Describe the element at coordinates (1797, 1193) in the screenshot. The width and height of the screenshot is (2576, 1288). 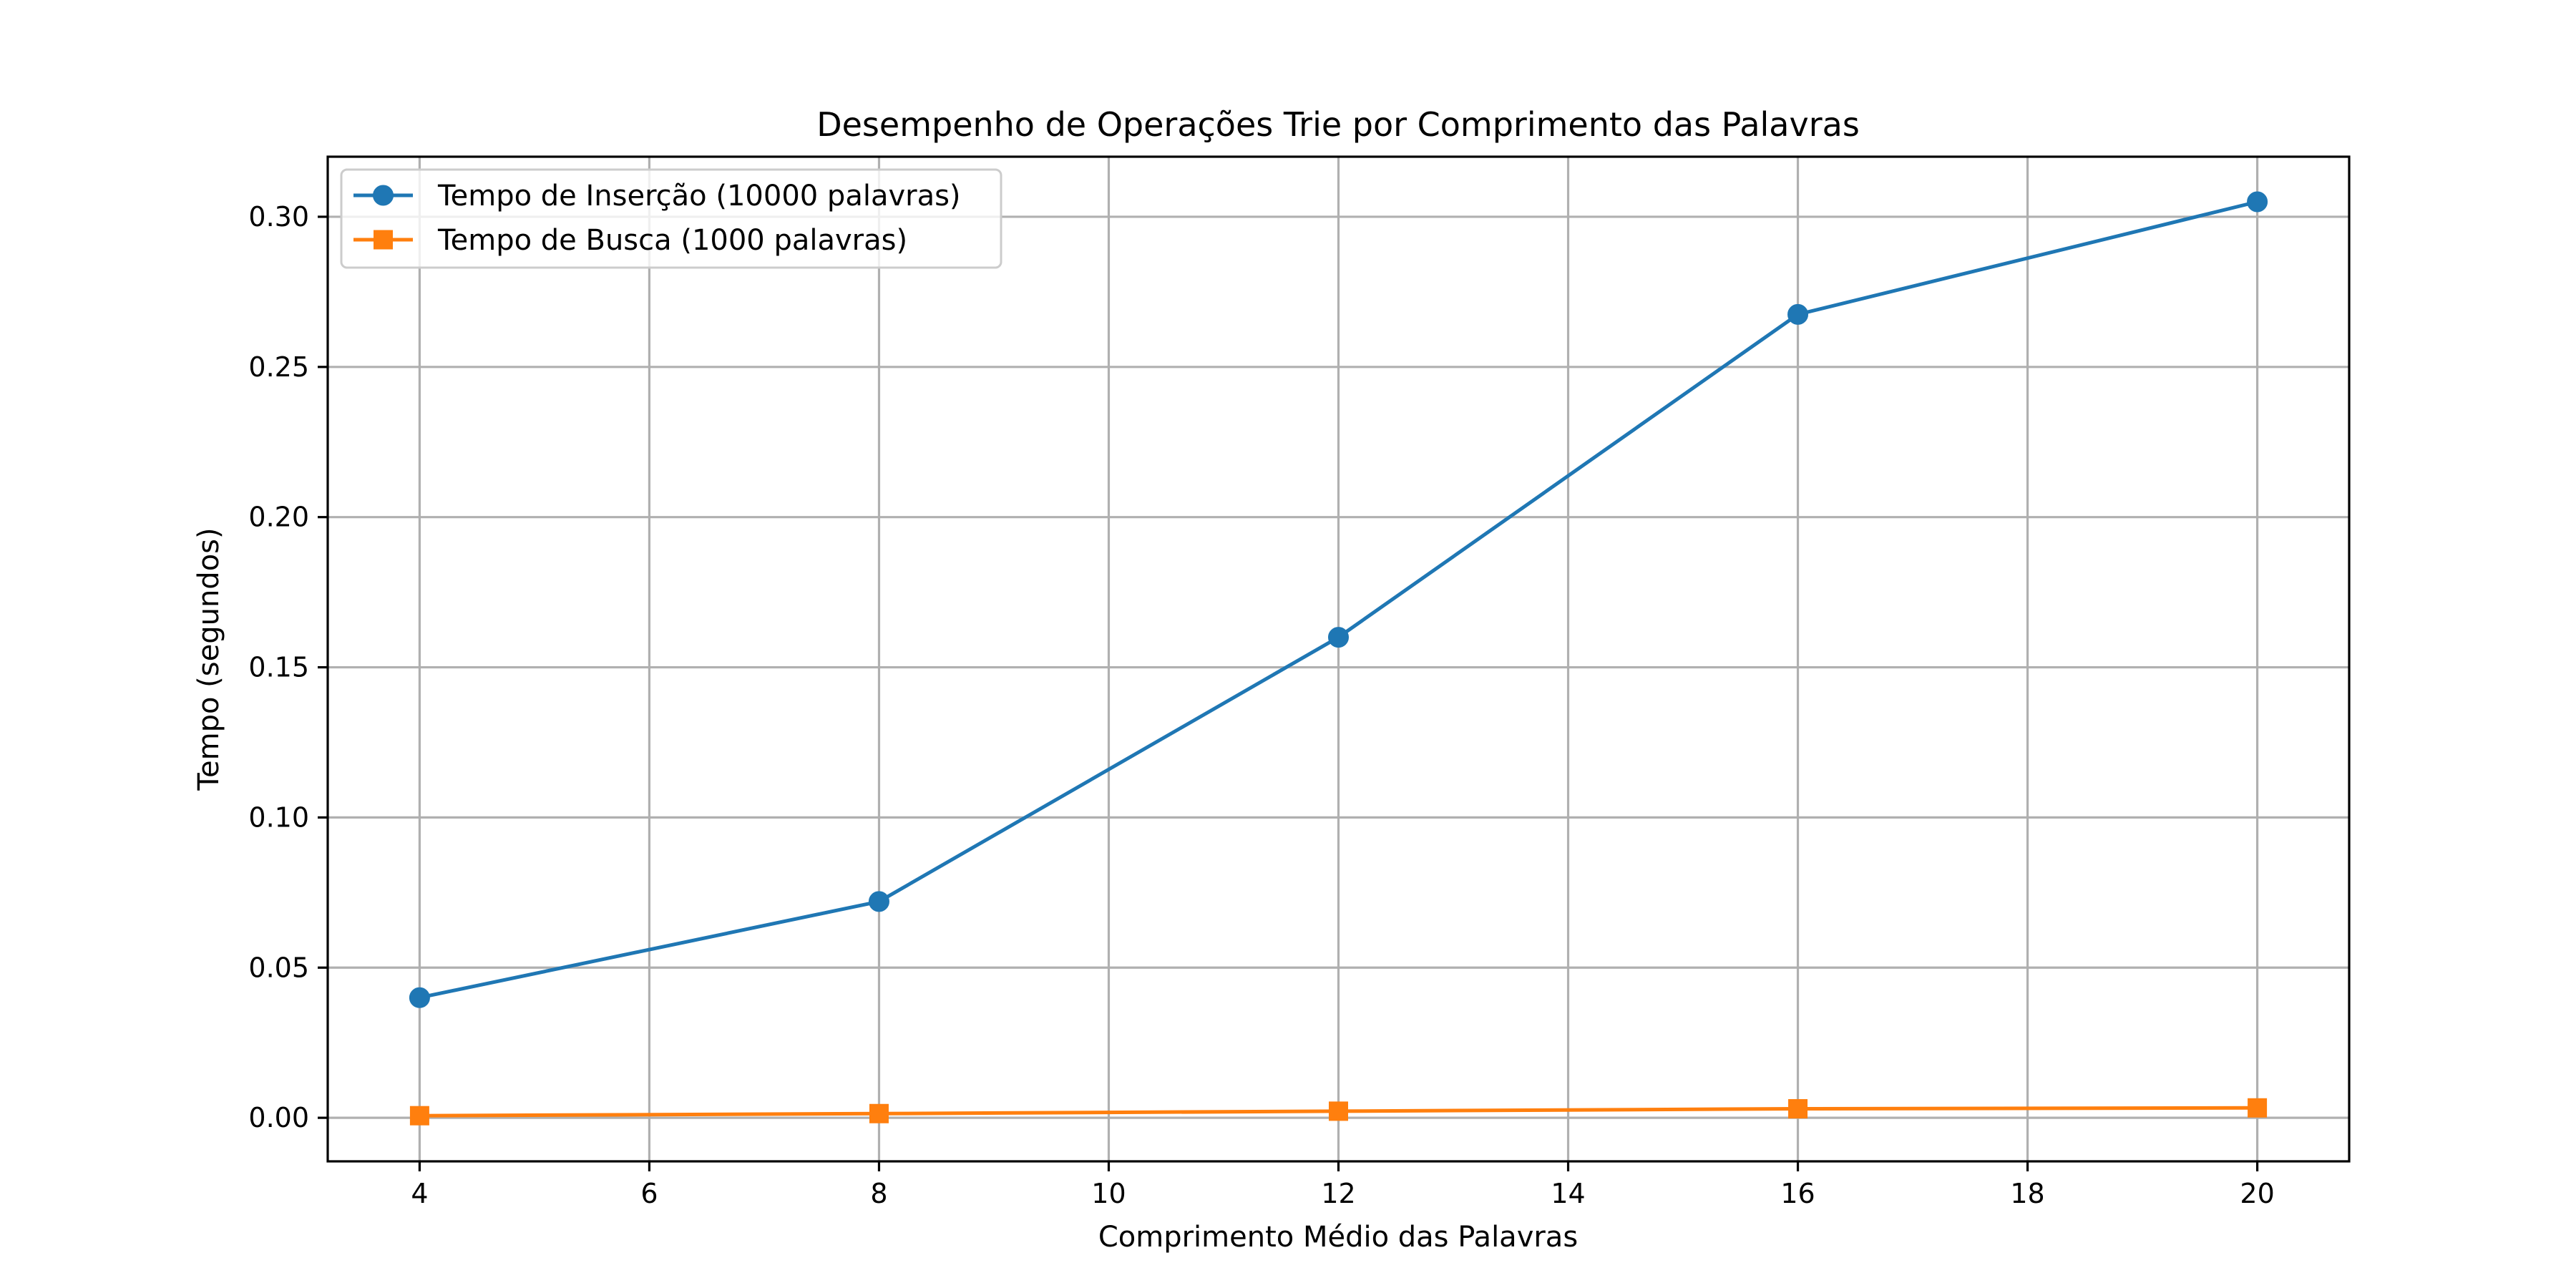
I see `x-tick-label: 16` at that location.